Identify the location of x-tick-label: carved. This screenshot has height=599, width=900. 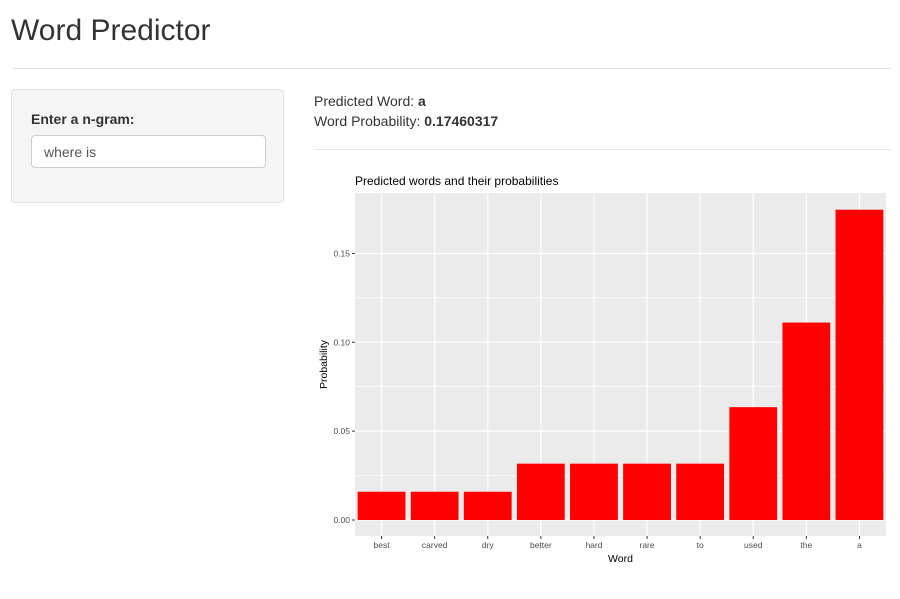
(435, 545).